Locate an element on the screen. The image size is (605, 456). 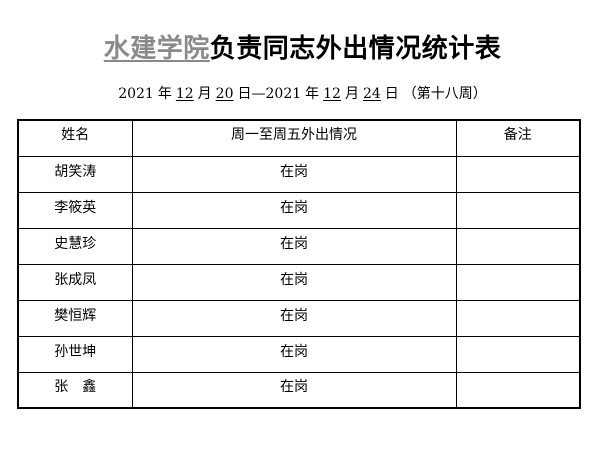
date-dash: — is located at coordinates (258, 94).